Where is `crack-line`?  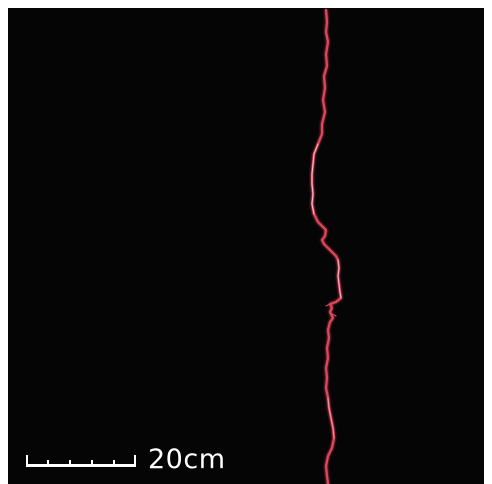
crack-line is located at coordinates (326, 246).